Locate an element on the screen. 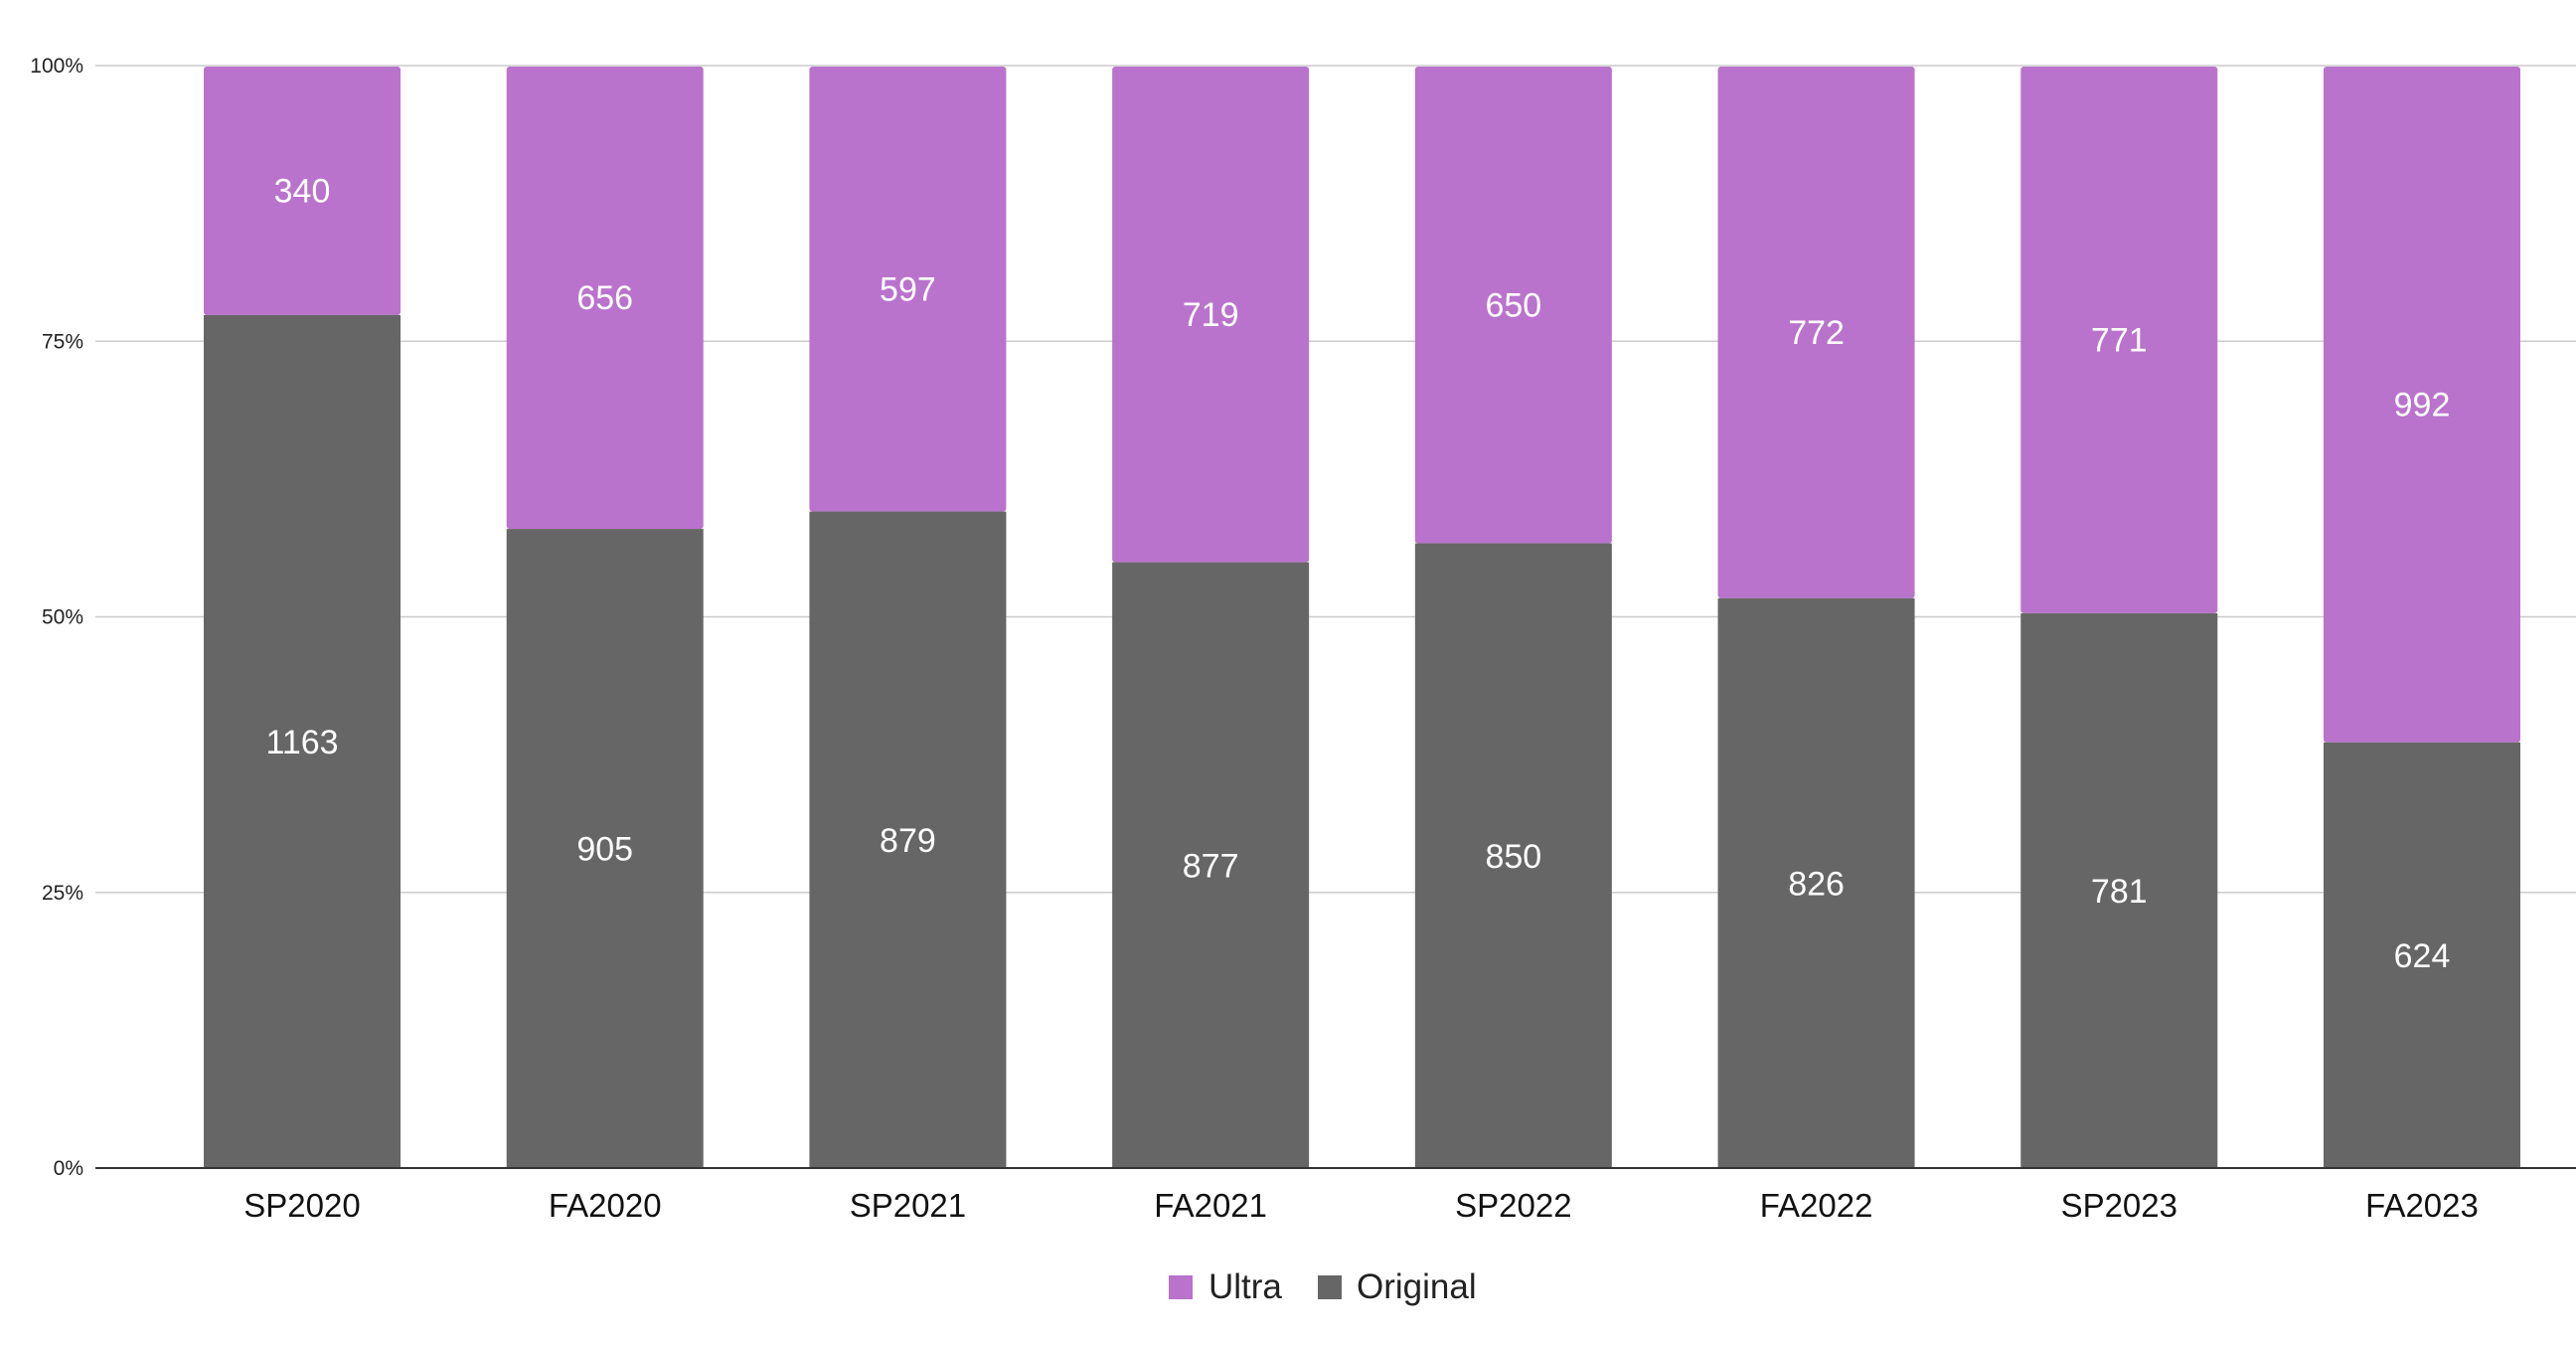  data-label-ultra: 340 is located at coordinates (302, 191).